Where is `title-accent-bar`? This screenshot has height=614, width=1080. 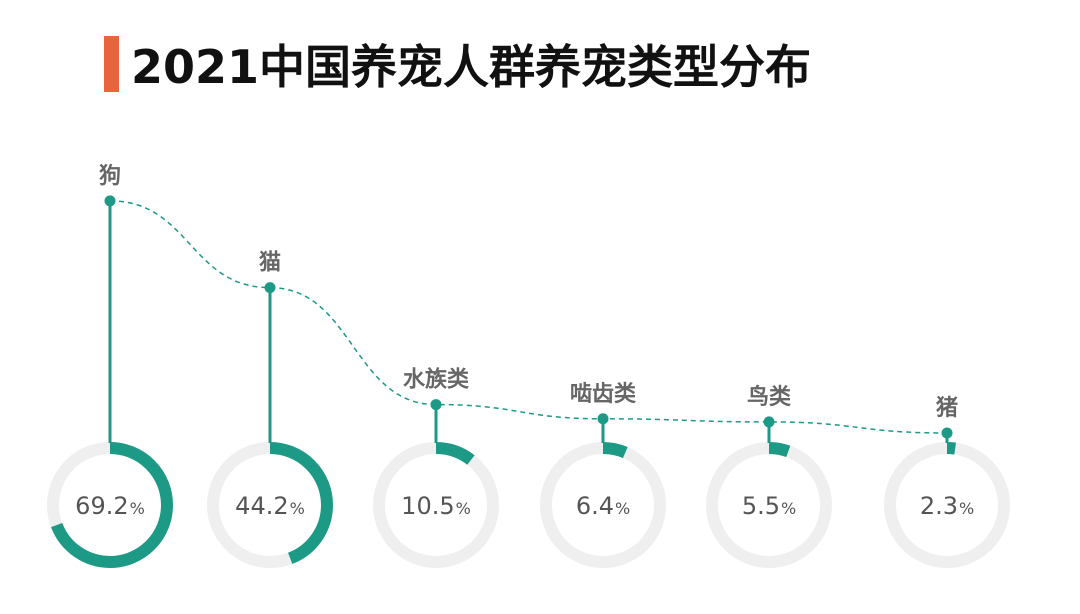 title-accent-bar is located at coordinates (111, 64).